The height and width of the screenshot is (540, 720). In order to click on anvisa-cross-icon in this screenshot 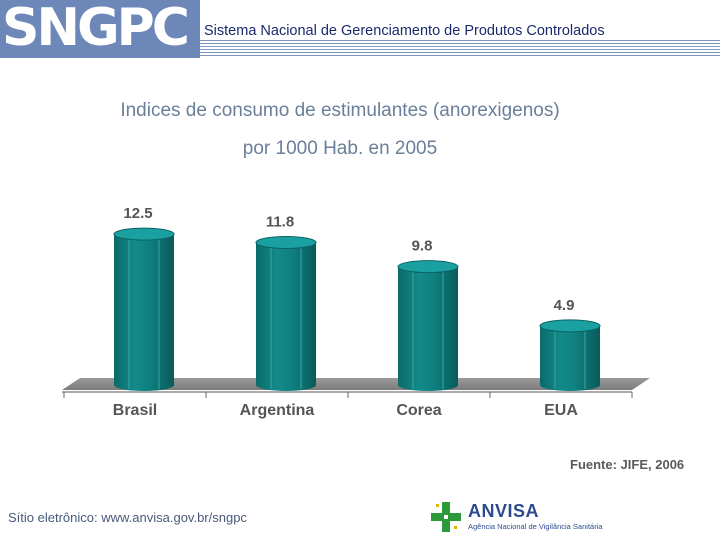, I will do `click(446, 517)`.